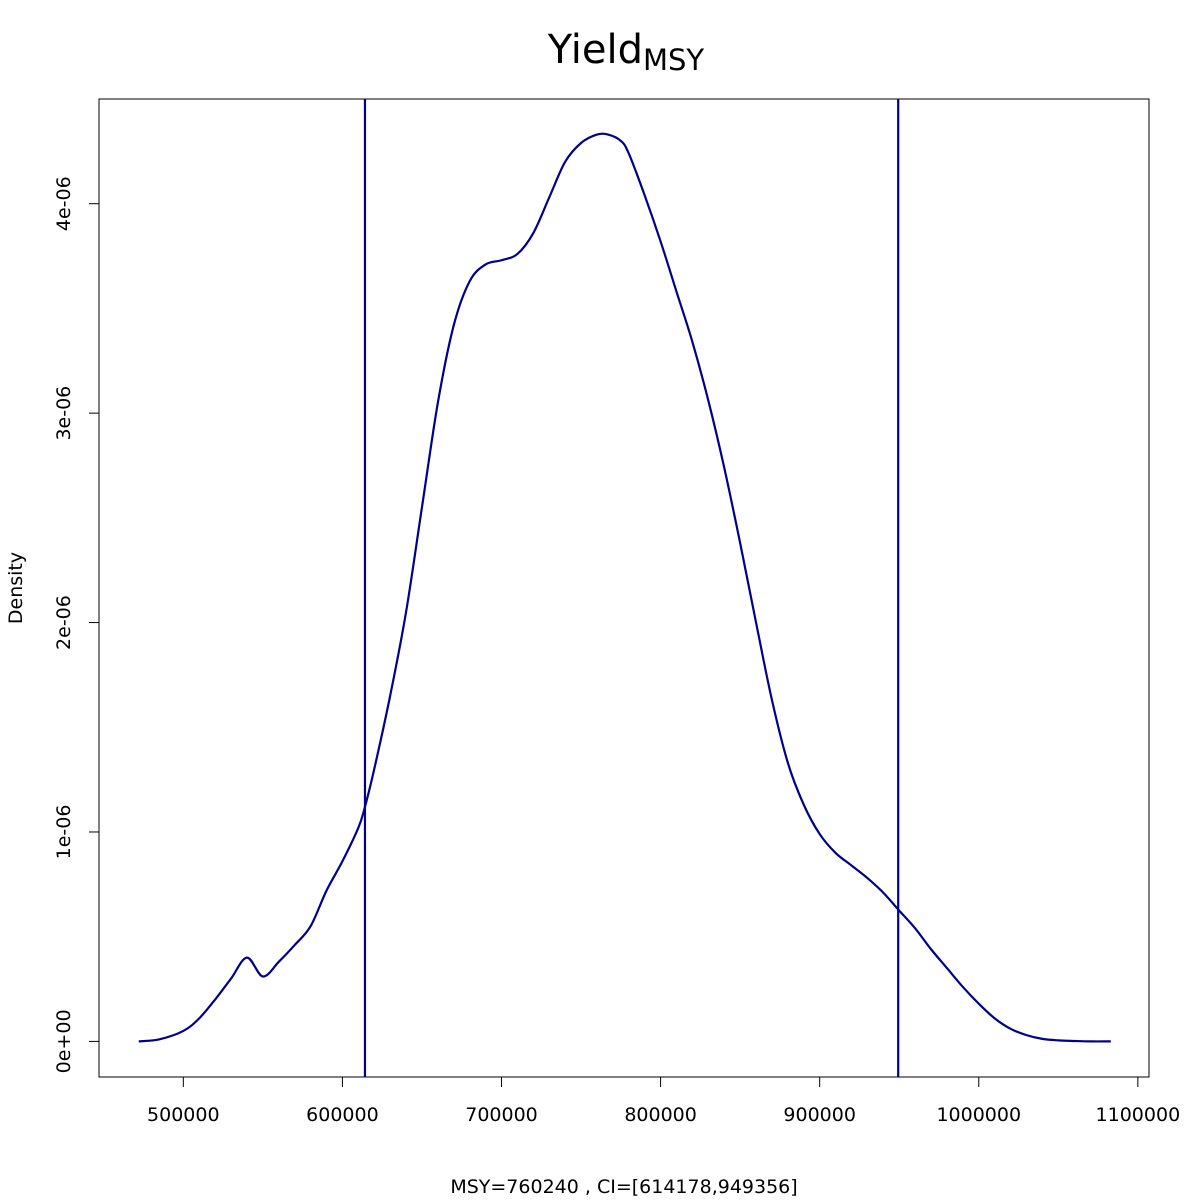 Image resolution: width=1200 pixels, height=1200 pixels. I want to click on y-tick-label: 4e-06, so click(64, 203).